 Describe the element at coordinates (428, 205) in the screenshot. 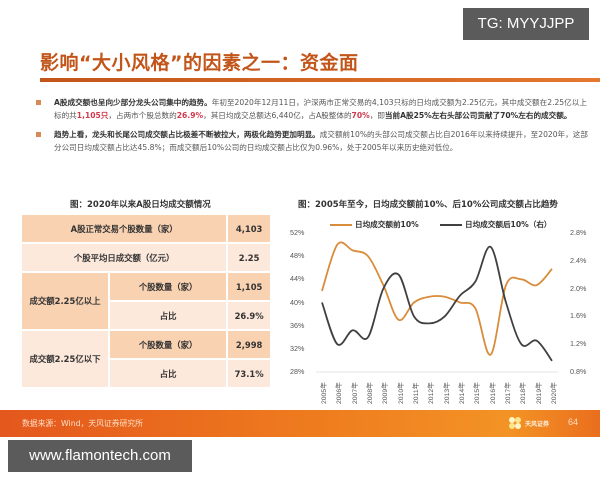

I see `chart-title: 图：2005年至今，日均成交额前10%、后10%公司成交额占比趋势` at that location.